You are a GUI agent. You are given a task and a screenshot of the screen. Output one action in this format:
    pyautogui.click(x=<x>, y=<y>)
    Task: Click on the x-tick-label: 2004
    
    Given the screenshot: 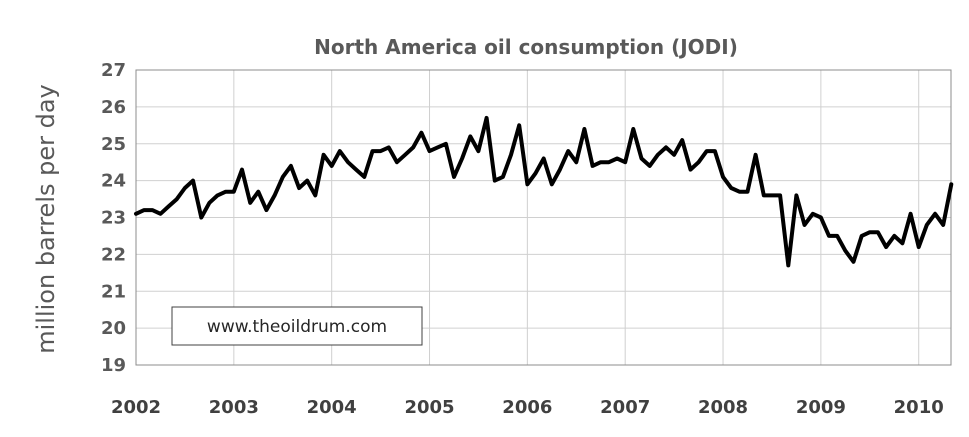 What is the action you would take?
    pyautogui.click(x=332, y=407)
    